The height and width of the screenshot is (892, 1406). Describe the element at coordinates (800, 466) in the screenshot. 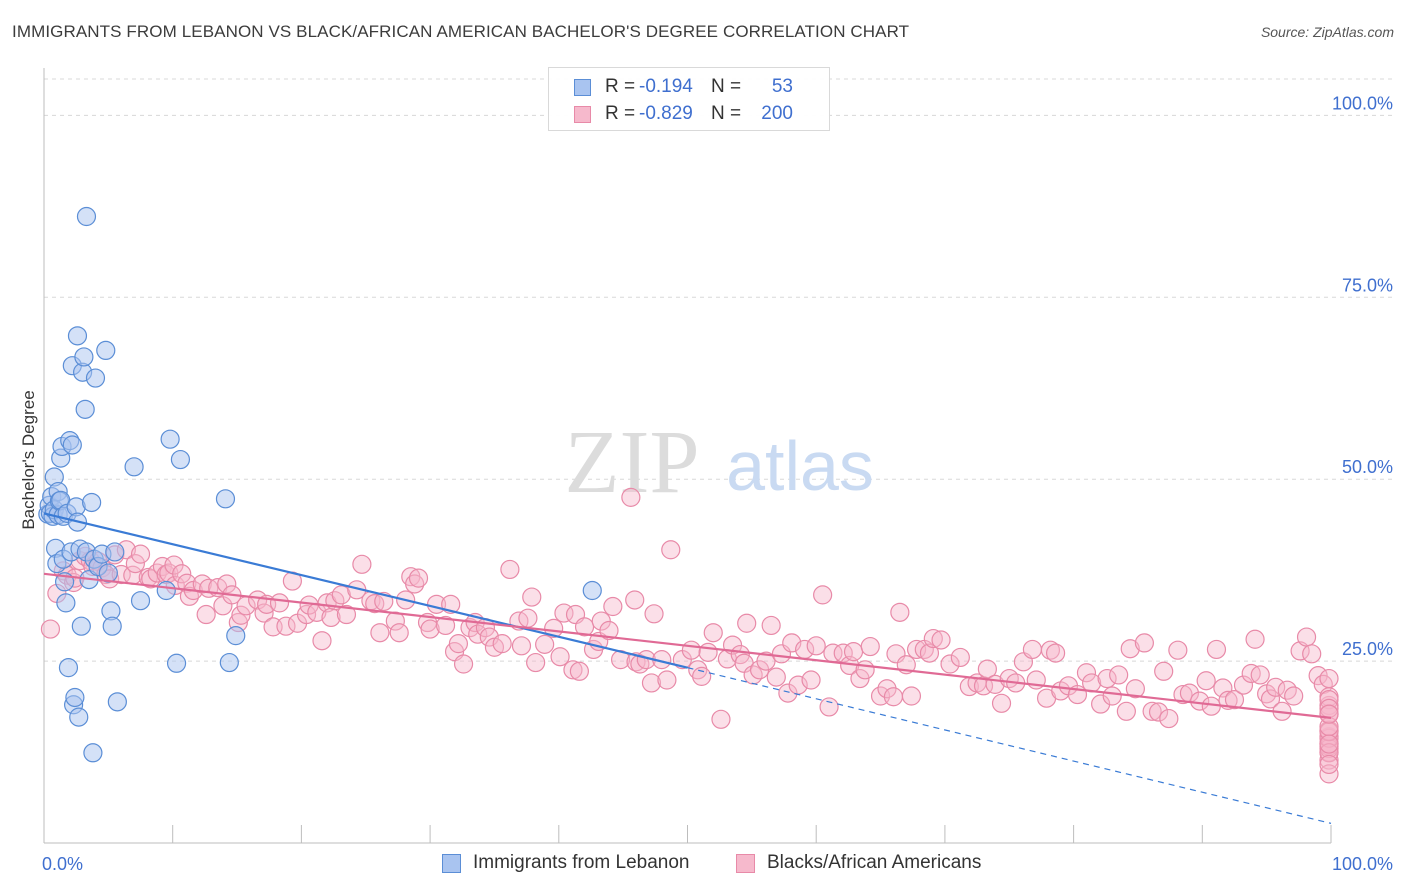

I see `watermark-atlas: atlas` at that location.